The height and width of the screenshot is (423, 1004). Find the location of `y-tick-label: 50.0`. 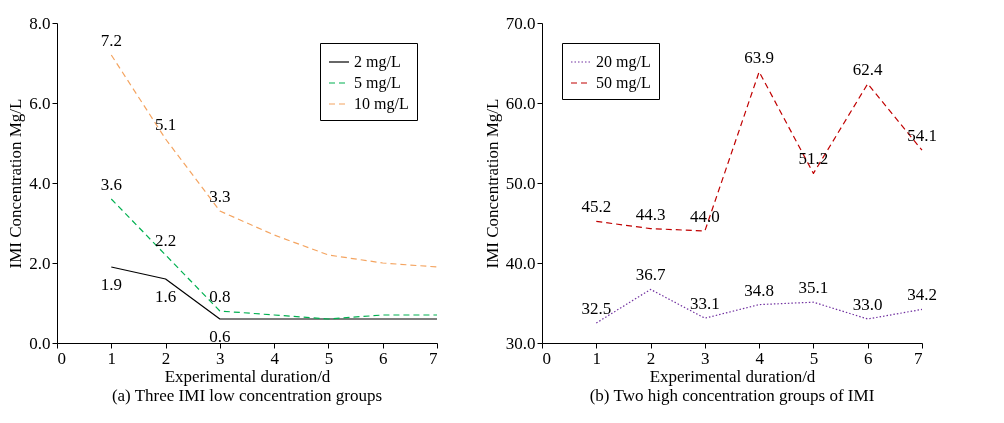

y-tick-label: 50.0 is located at coordinates (520, 183).